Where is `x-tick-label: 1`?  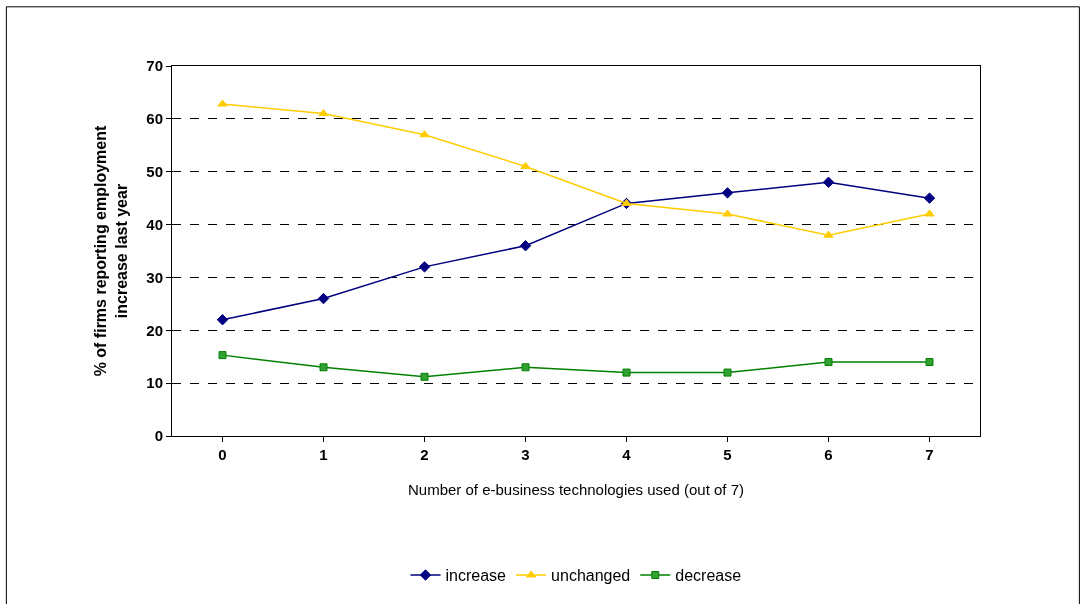 x-tick-label: 1 is located at coordinates (323, 454).